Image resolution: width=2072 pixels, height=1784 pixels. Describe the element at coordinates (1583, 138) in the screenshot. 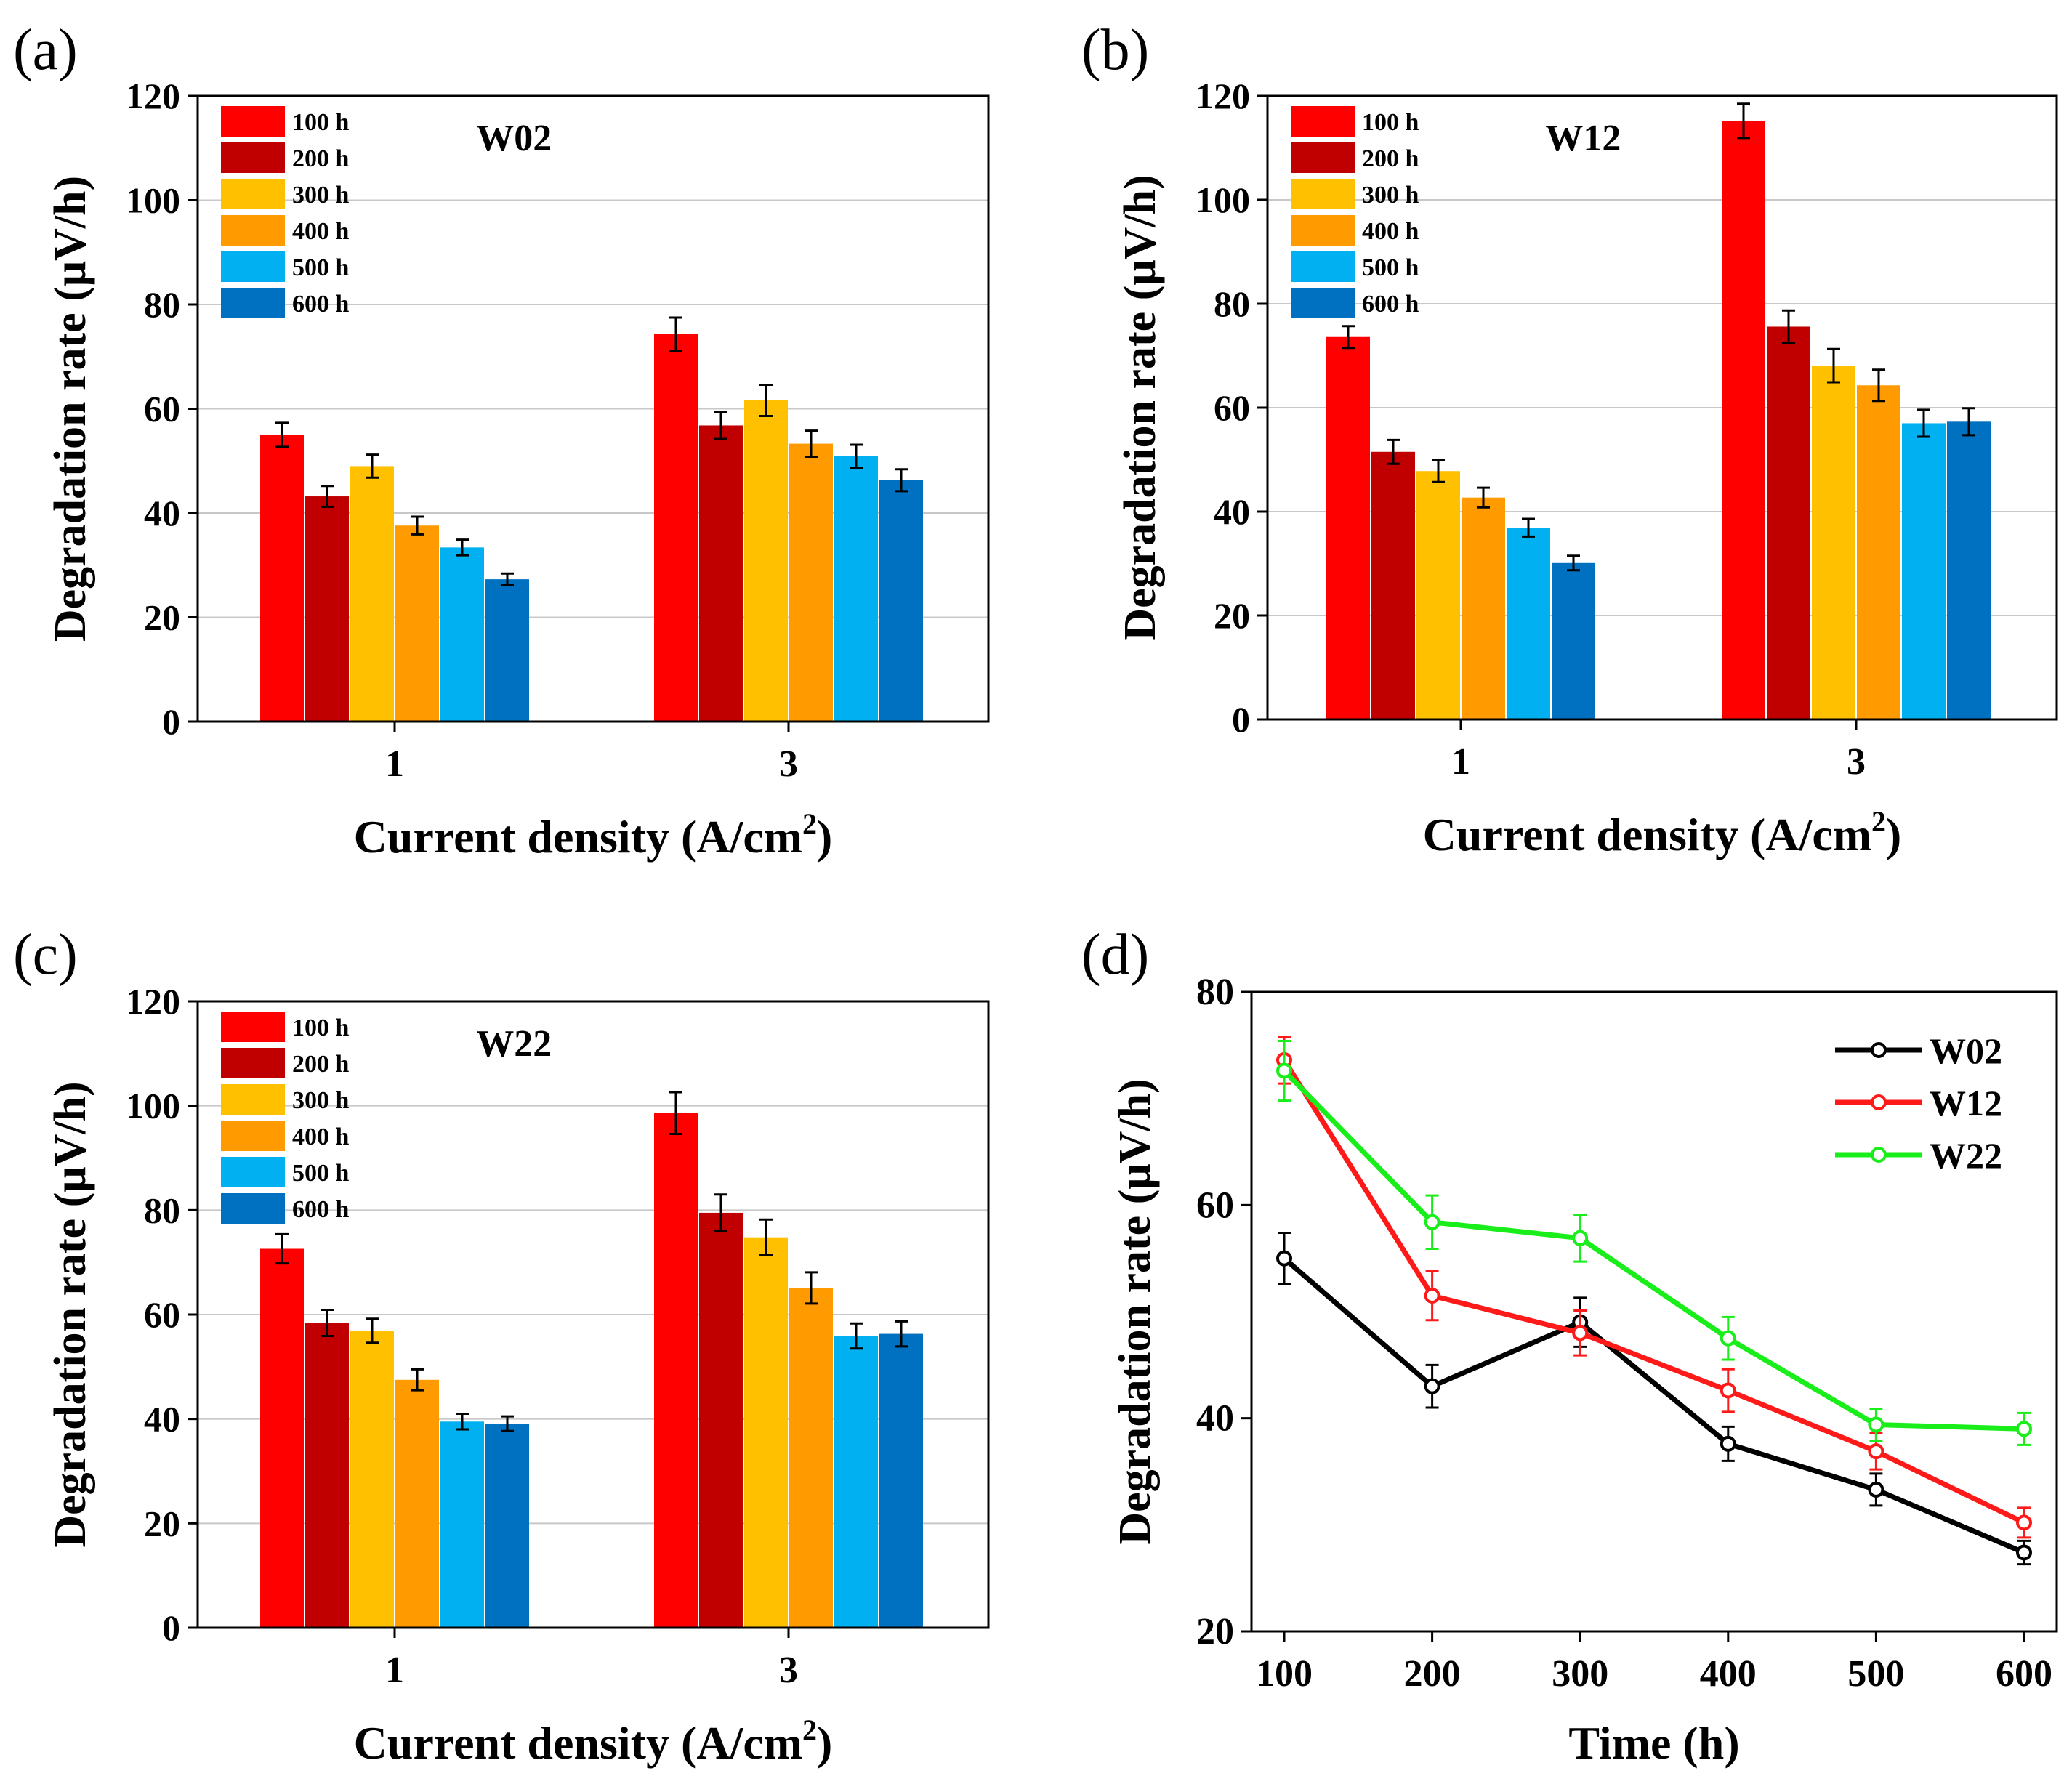

I see `chart-title: W12` at that location.